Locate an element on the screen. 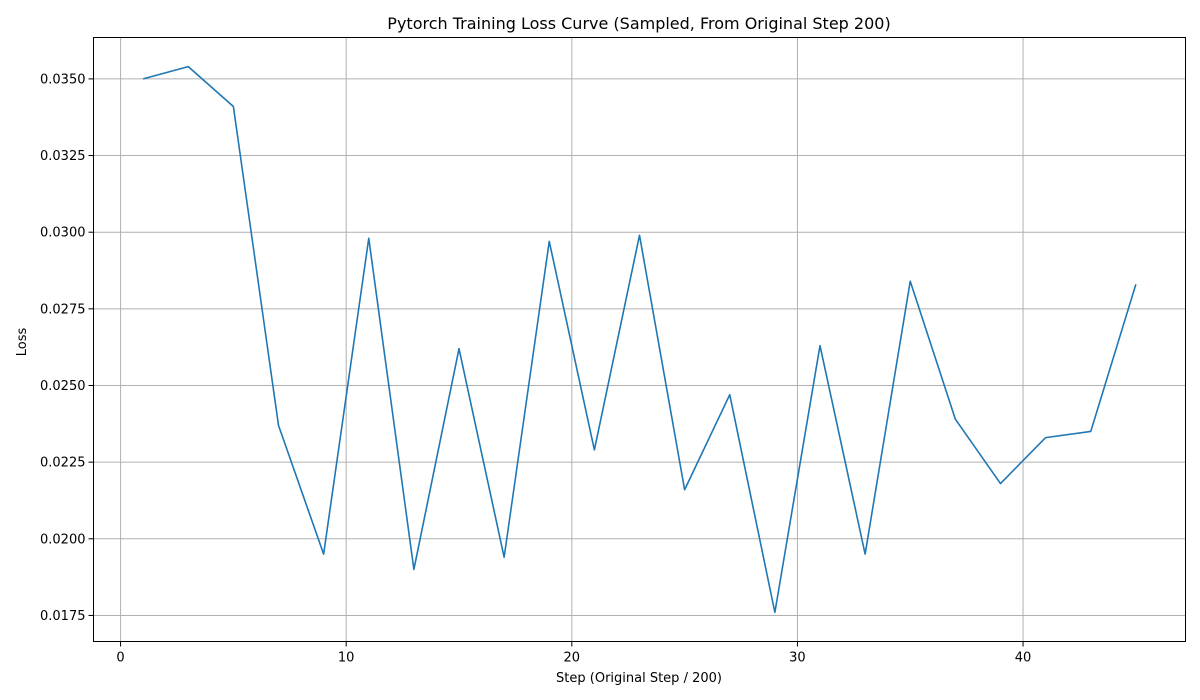 This screenshot has height=700, width=1200. y-tick-label: 0.0300 is located at coordinates (63, 233).